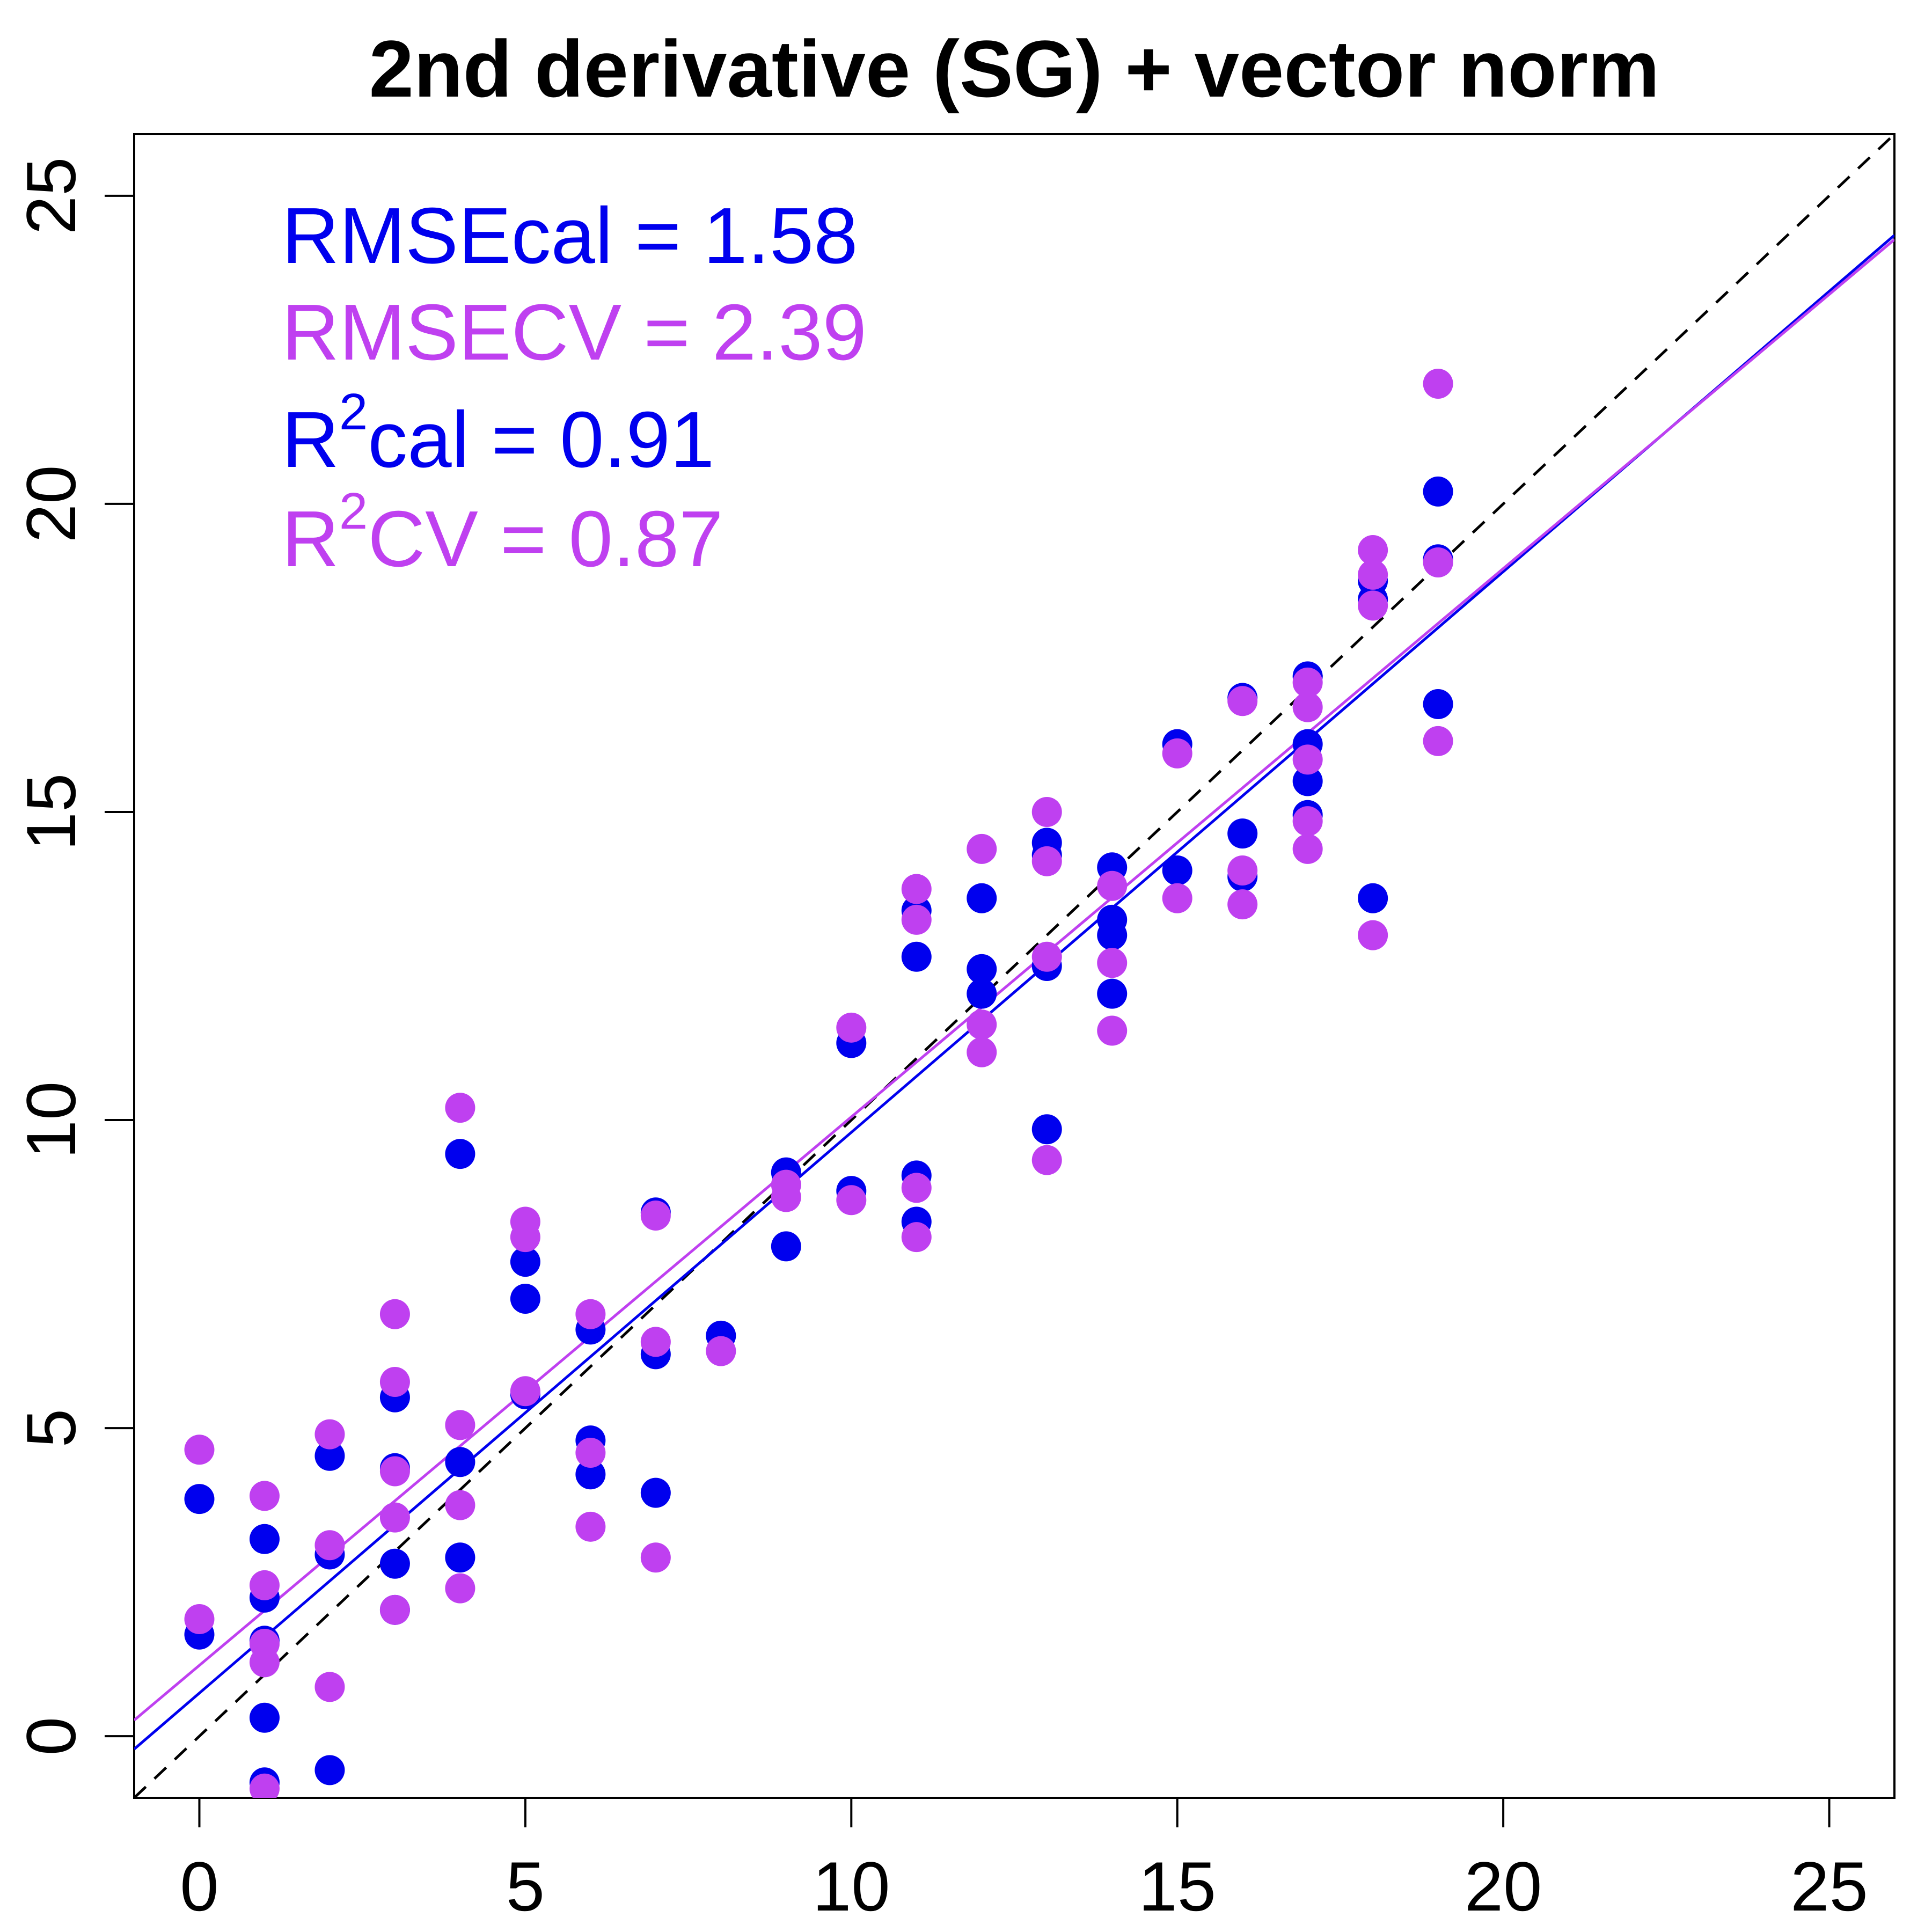  I want to click on r2-cal-label: R2cal = 0.91, so click(498, 433).